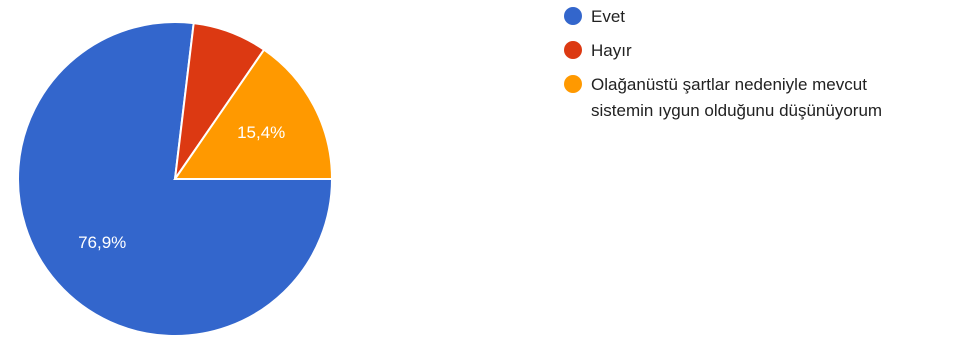 This screenshot has width=972, height=355. Describe the element at coordinates (764, 51) in the screenshot. I see `legend-item-hayir: Hayır` at that location.